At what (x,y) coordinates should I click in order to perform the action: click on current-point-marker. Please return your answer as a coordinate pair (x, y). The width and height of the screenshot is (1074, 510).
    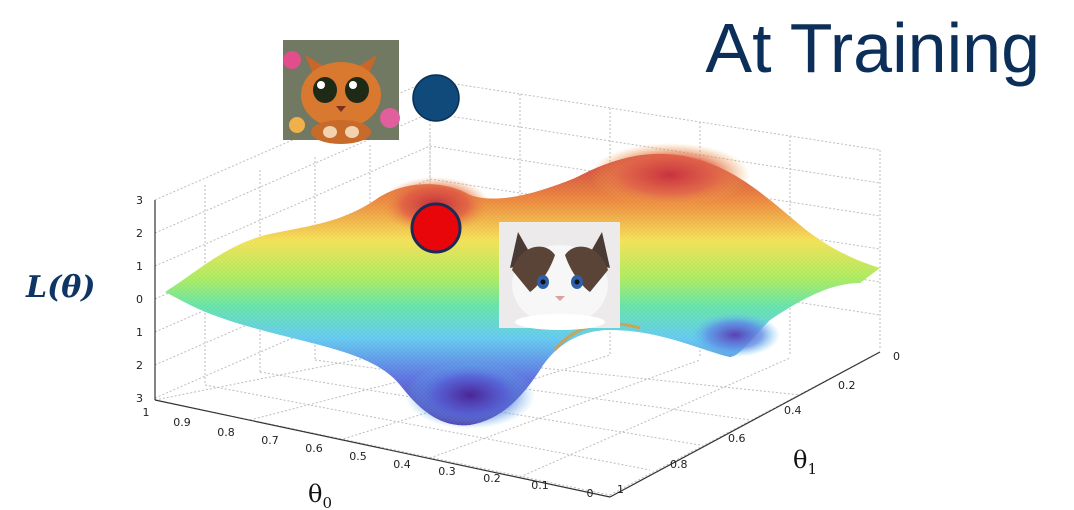
    Looking at the image, I should click on (436, 228).